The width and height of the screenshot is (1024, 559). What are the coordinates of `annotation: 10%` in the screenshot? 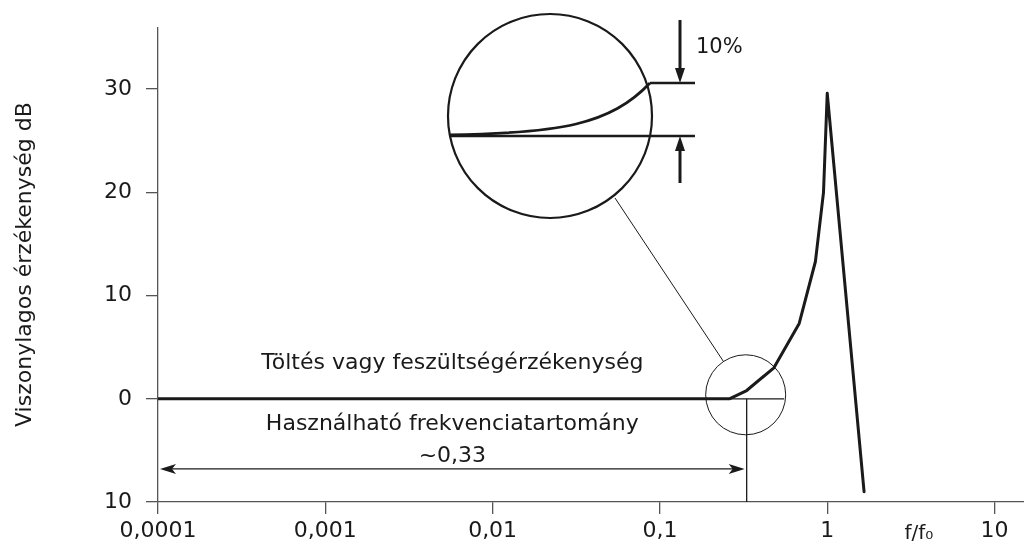 It's located at (719, 46).